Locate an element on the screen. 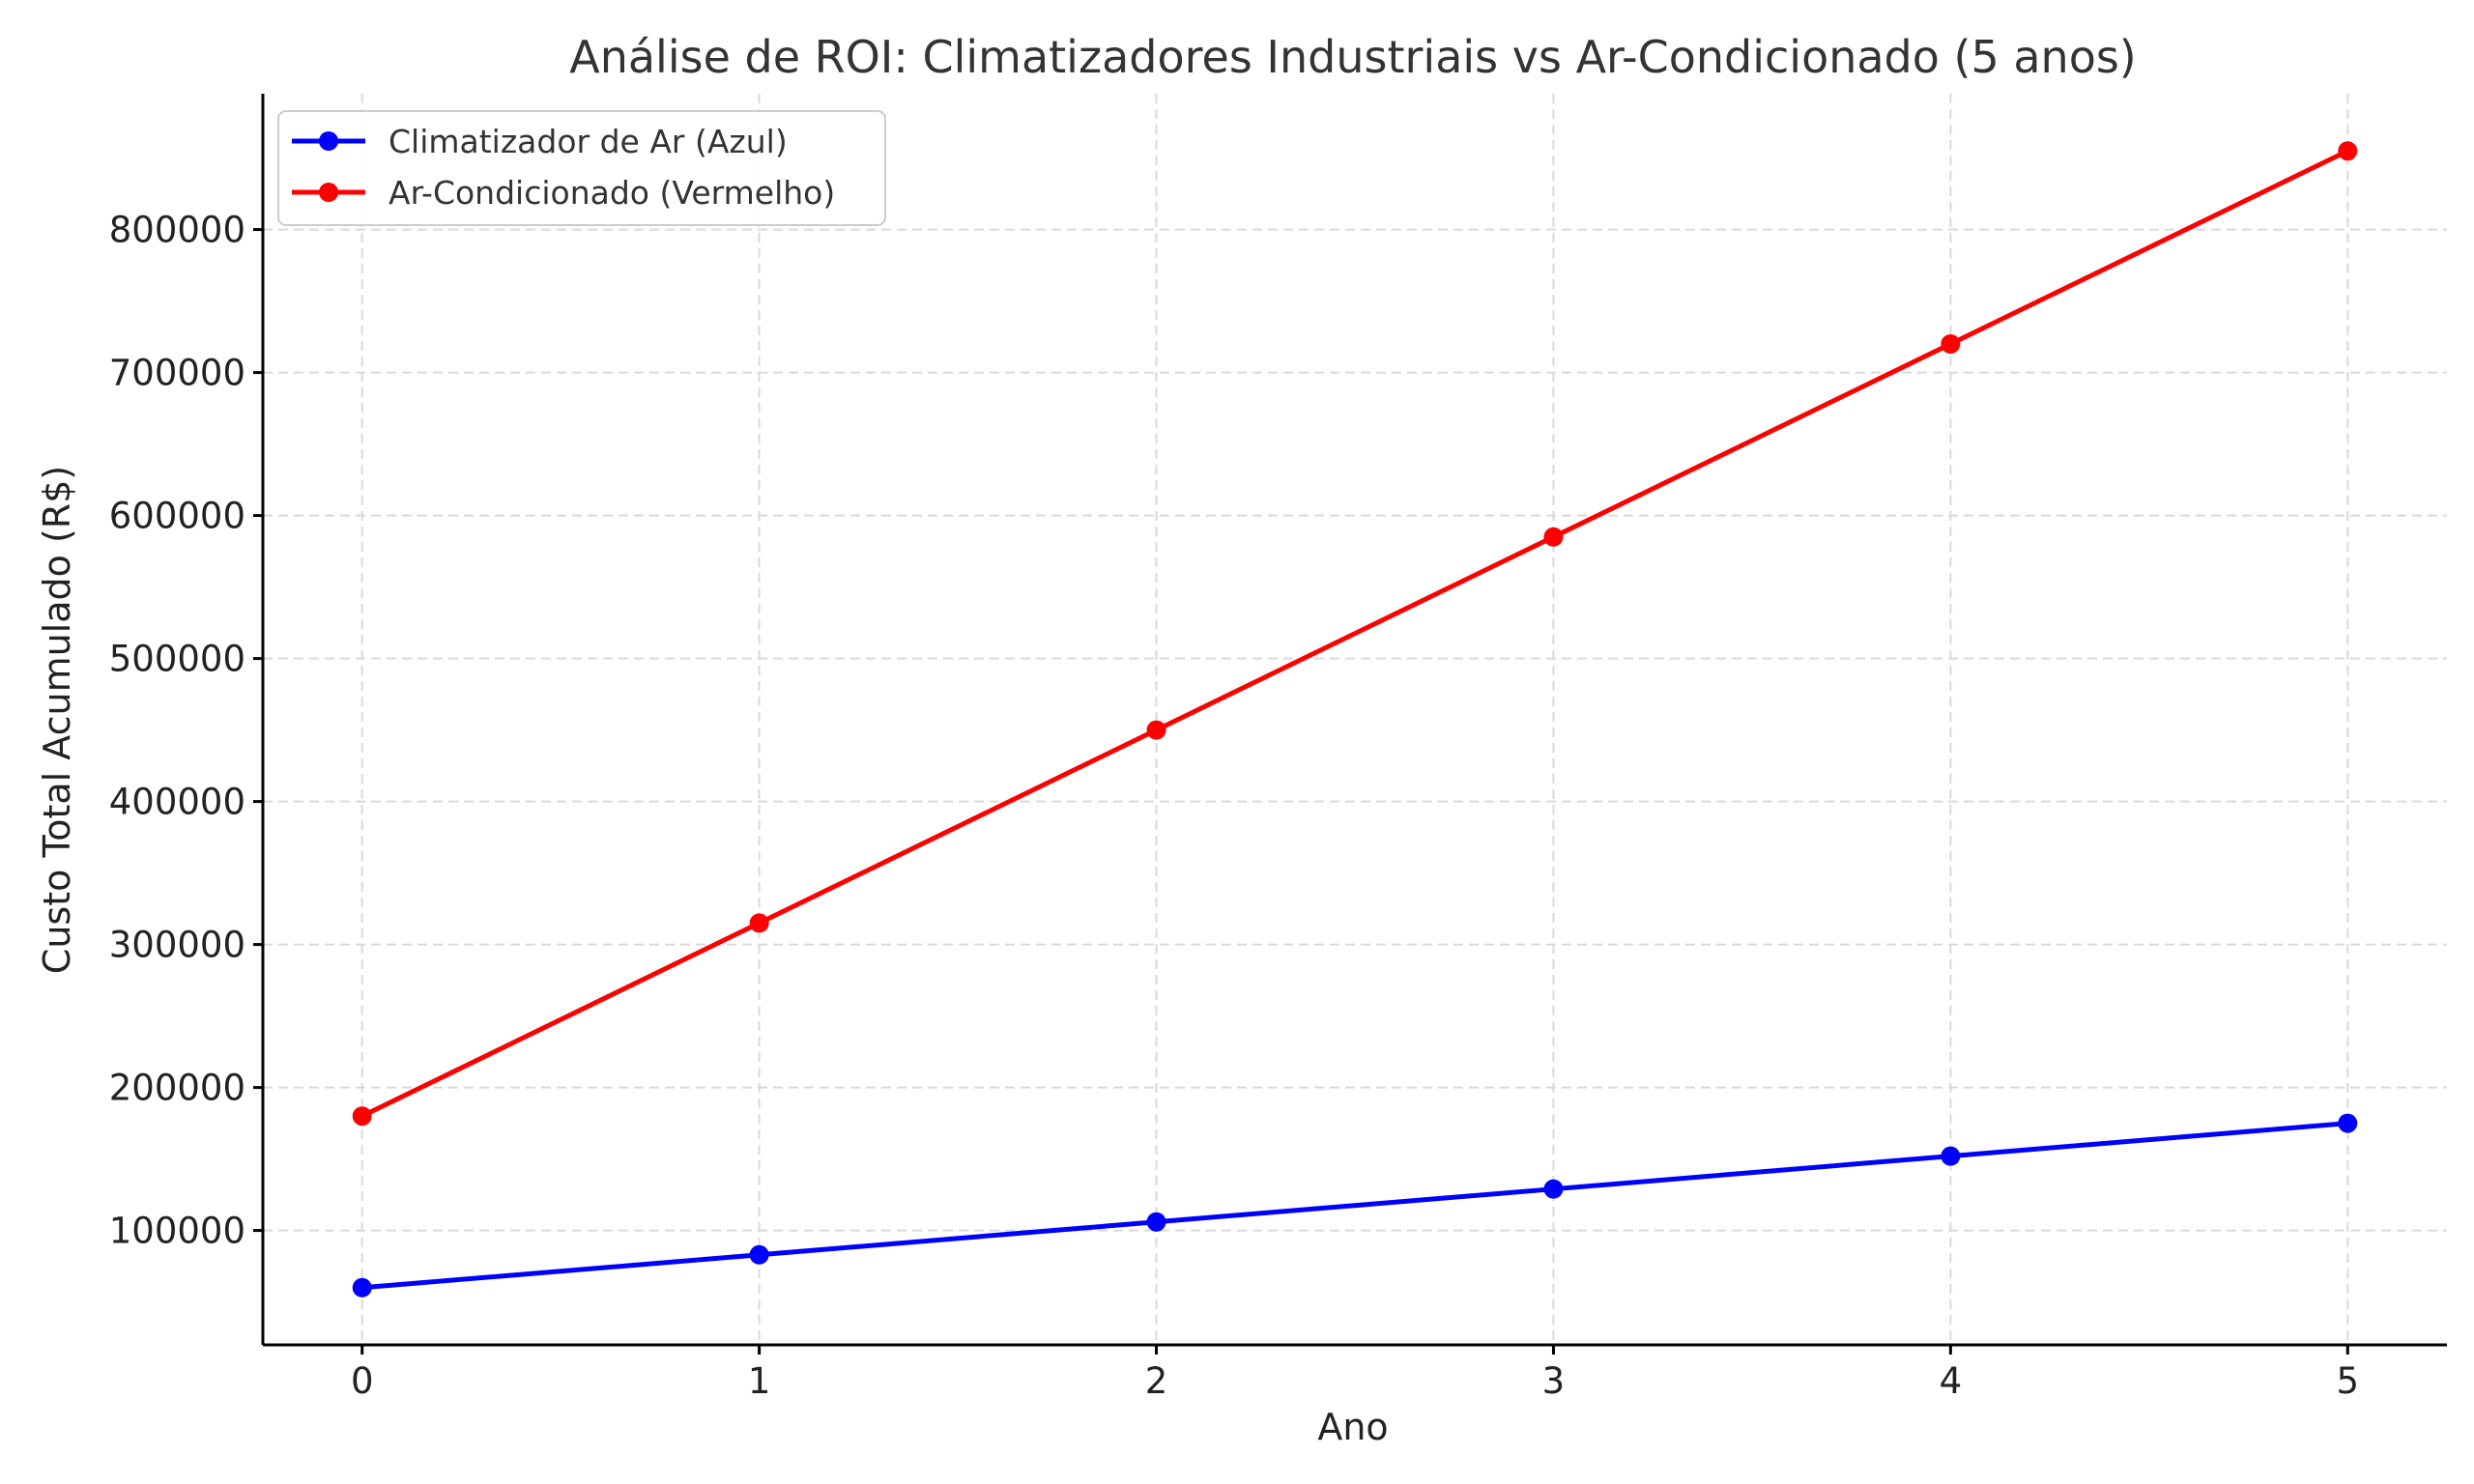 The width and height of the screenshot is (2474, 1484). series-line is located at coordinates (1355, 1206).